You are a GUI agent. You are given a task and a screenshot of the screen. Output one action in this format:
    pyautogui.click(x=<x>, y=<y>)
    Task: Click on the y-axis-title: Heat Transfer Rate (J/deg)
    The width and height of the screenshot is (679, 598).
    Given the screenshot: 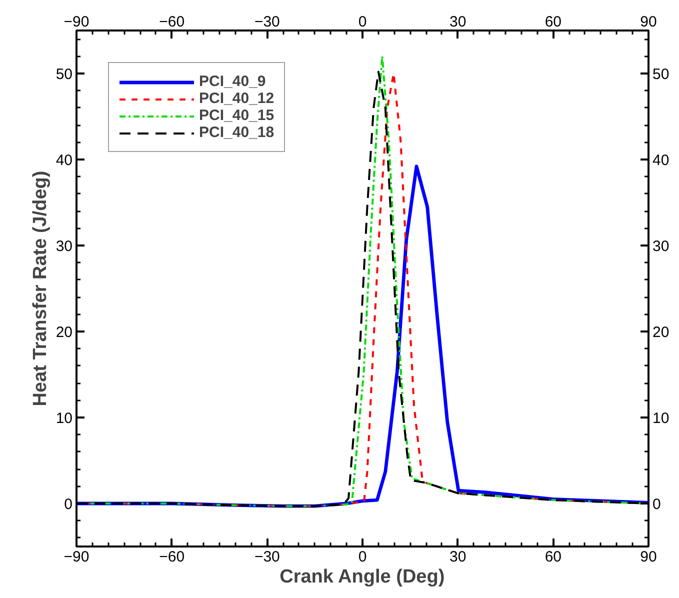 What is the action you would take?
    pyautogui.click(x=40, y=288)
    